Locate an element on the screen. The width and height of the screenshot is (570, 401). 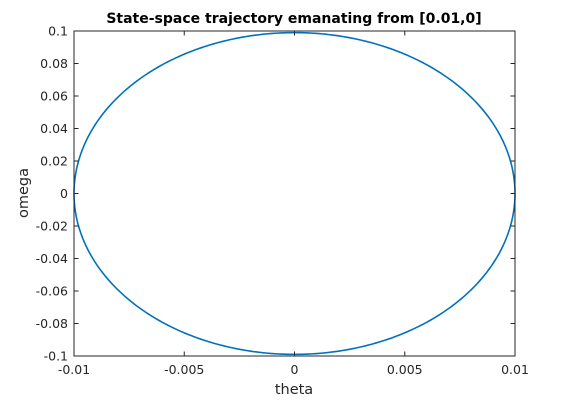
y-tick-label: -0.06 is located at coordinates (52, 291).